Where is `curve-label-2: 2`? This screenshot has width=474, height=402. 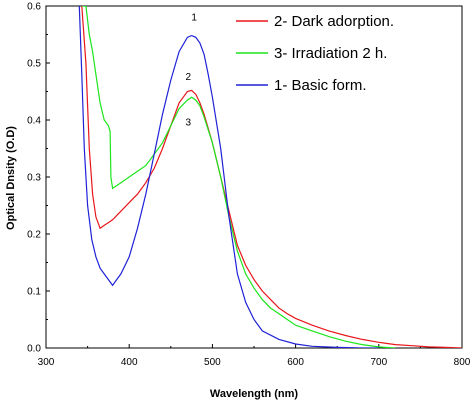 curve-label-2: 2 is located at coordinates (188, 77).